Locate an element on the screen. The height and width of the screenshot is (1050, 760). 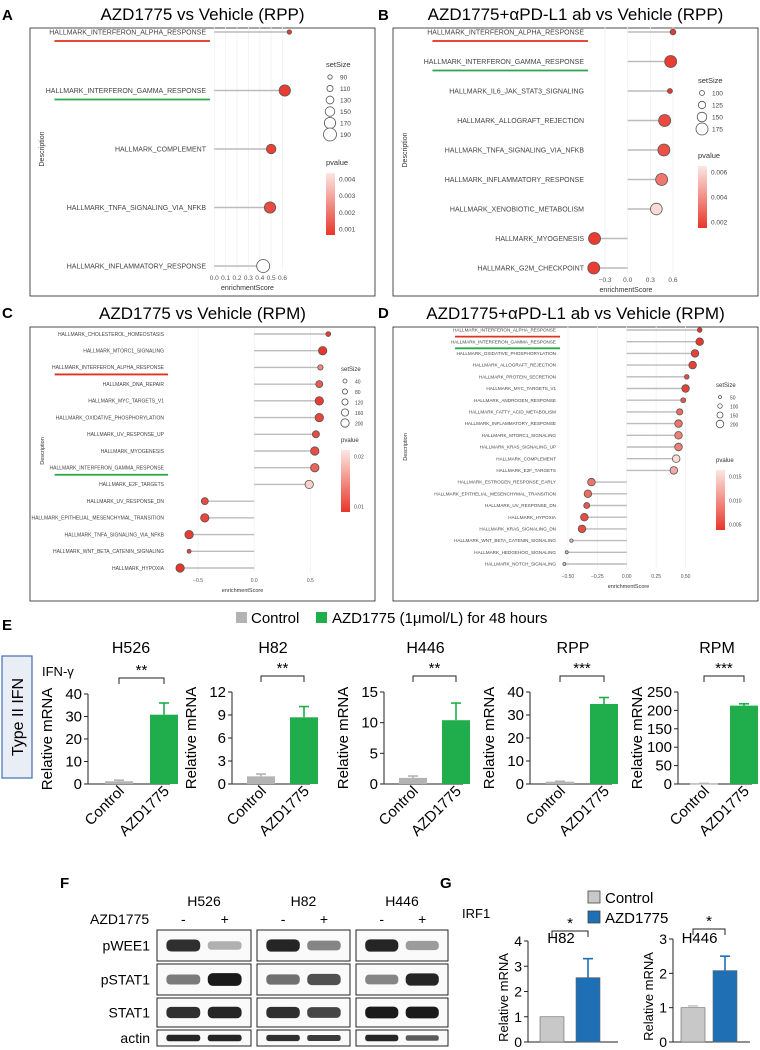
term-label: HALLMARK_TNFA_SIGNALING_VIA_NFKB is located at coordinates (515, 150).